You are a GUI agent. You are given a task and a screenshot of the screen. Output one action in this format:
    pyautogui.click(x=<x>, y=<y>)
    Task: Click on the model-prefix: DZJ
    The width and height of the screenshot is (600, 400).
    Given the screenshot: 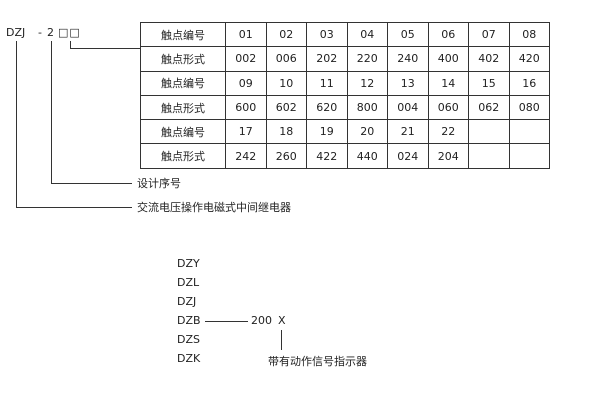 What is the action you would take?
    pyautogui.click(x=16, y=32)
    